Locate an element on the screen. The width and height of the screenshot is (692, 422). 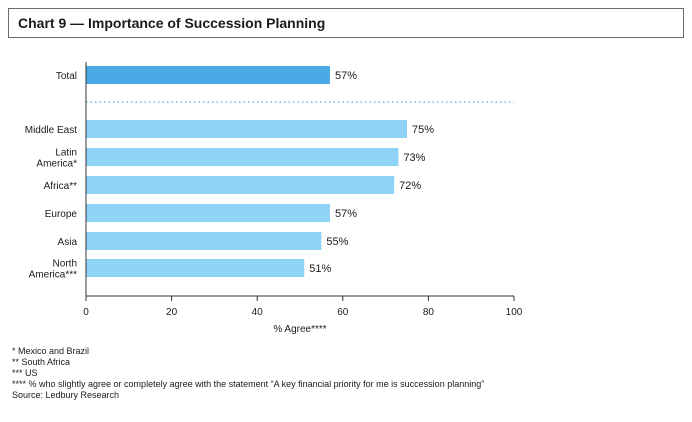
category-label: America*** is located at coordinates (53, 275).